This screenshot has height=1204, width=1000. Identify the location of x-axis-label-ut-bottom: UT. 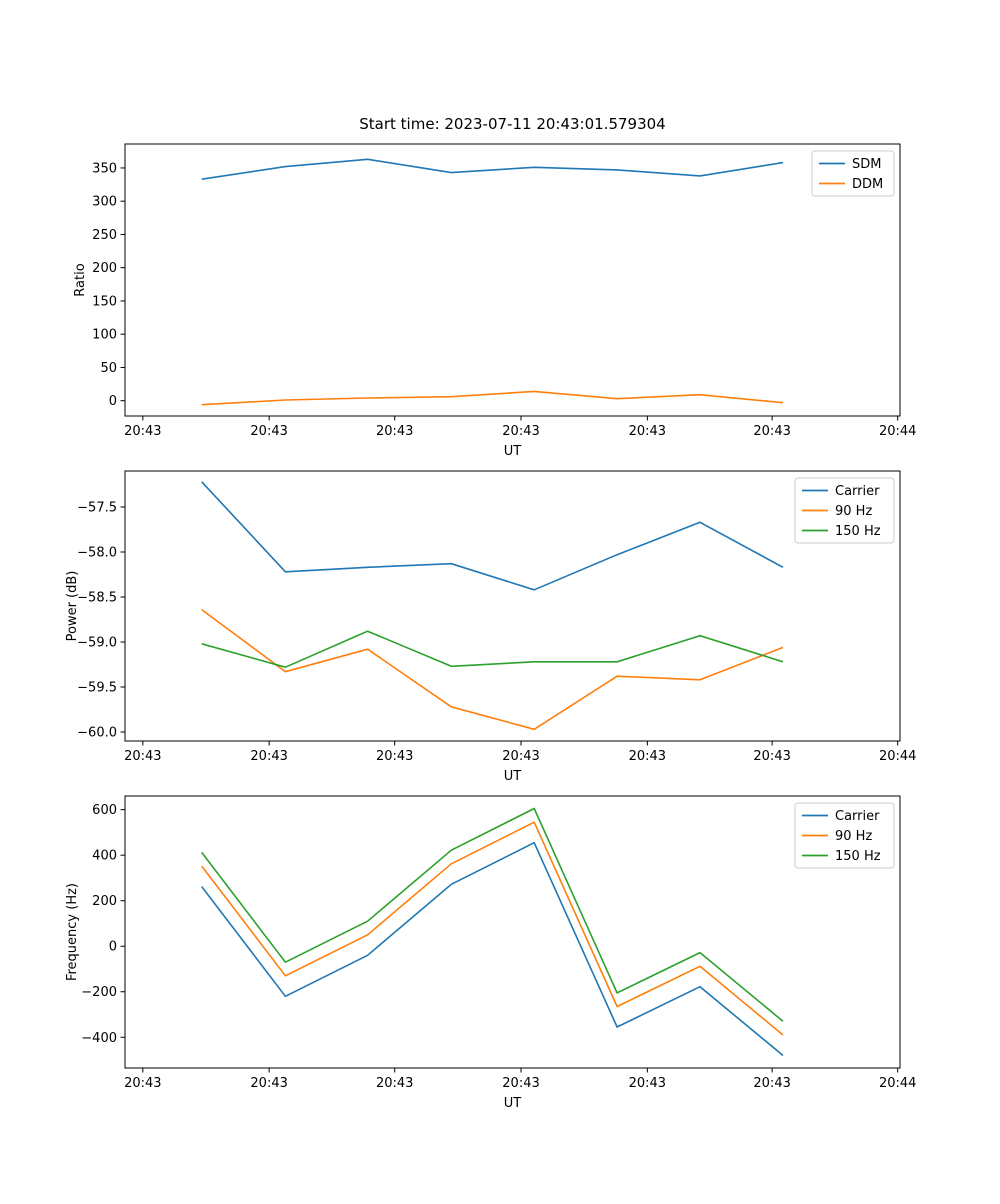
(513, 1103).